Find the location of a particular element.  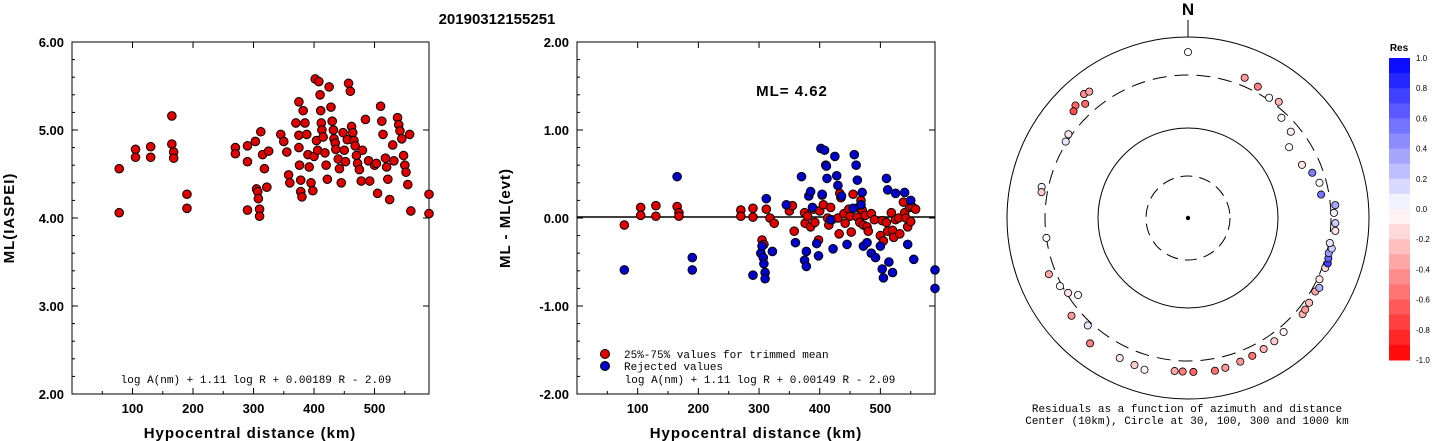

colorbar-label: 1.0 is located at coordinates (1422, 58).